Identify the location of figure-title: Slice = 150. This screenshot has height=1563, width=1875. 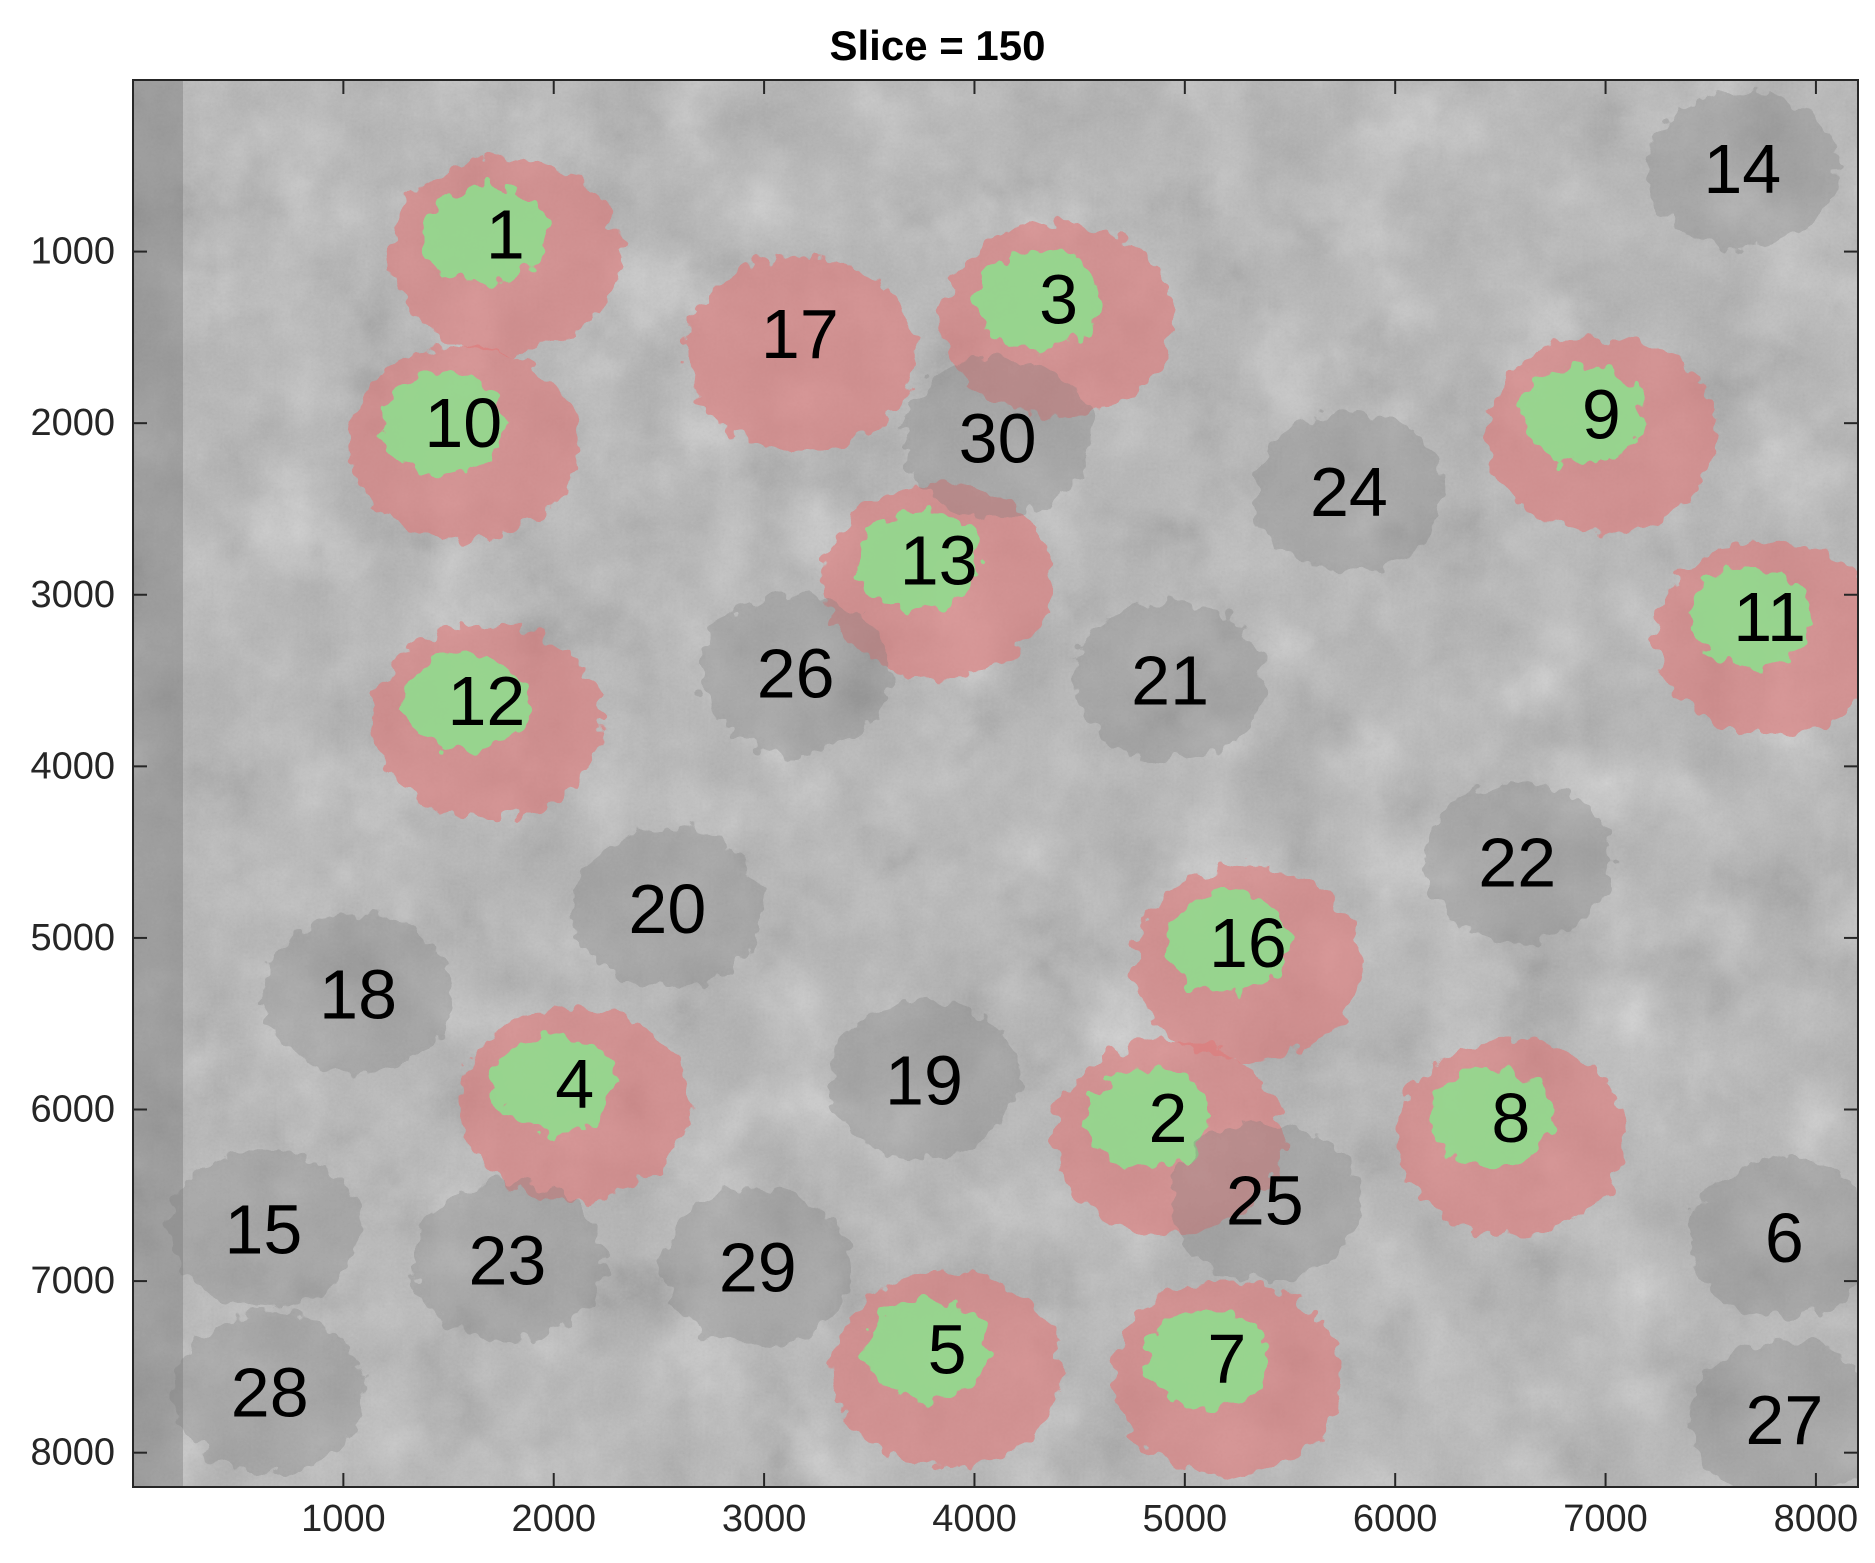
(937, 45).